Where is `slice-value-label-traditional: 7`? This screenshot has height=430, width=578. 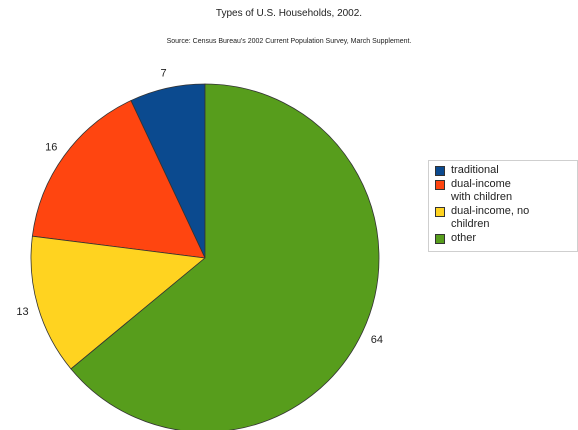 slice-value-label-traditional: 7 is located at coordinates (164, 74).